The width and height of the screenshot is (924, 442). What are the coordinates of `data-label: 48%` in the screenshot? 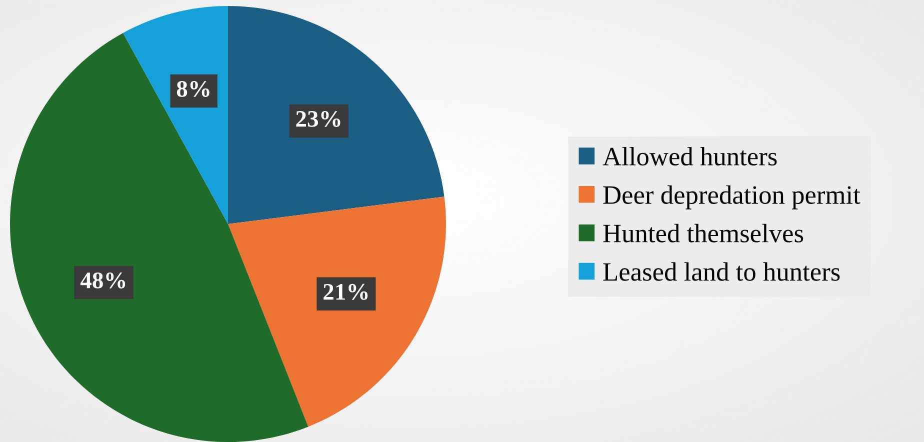 It's located at (103, 280).